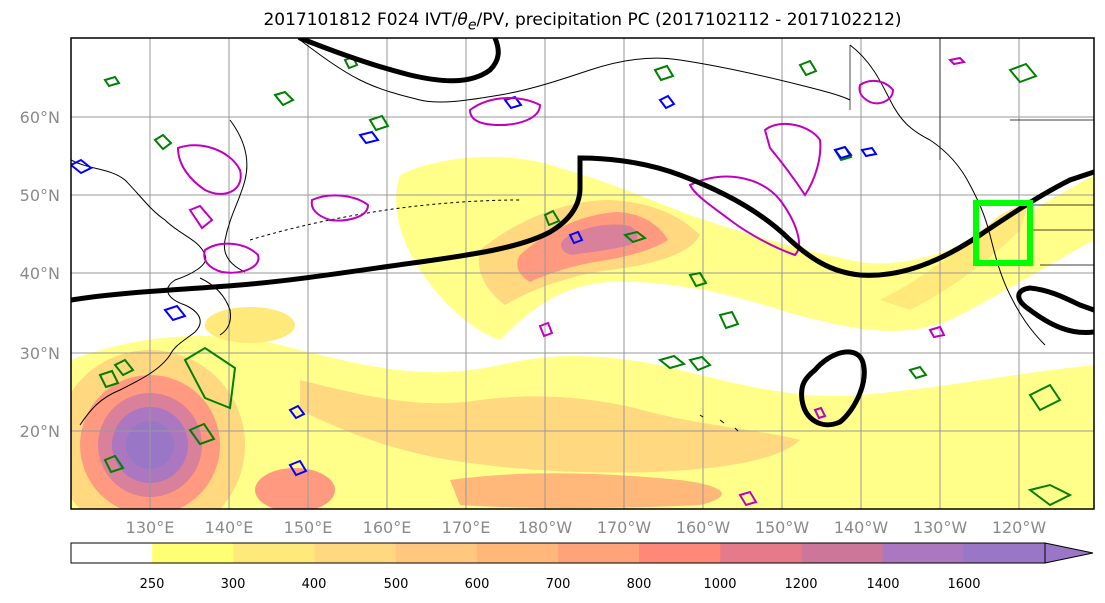 The image size is (1105, 603). I want to click on theta-e-contour-east, so click(1055, 310).